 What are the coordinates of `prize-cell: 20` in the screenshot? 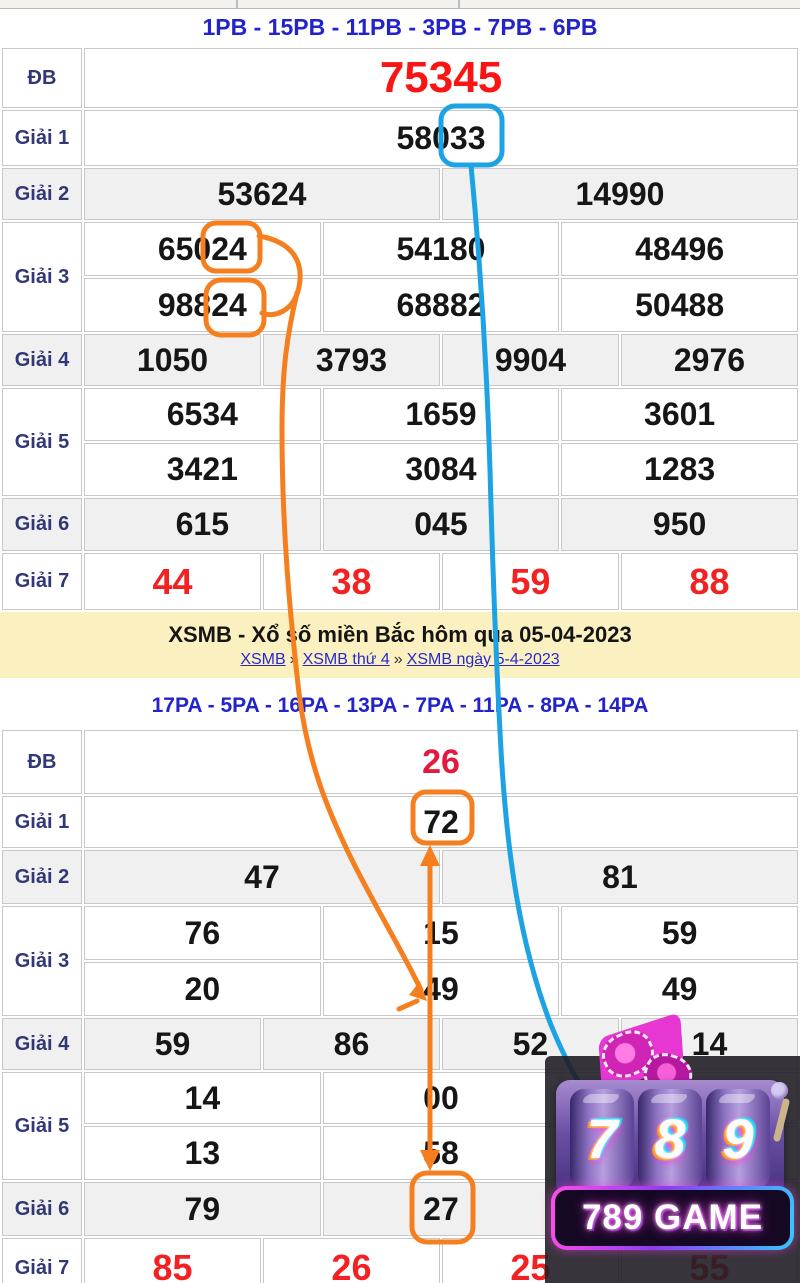 It's located at (202, 989).